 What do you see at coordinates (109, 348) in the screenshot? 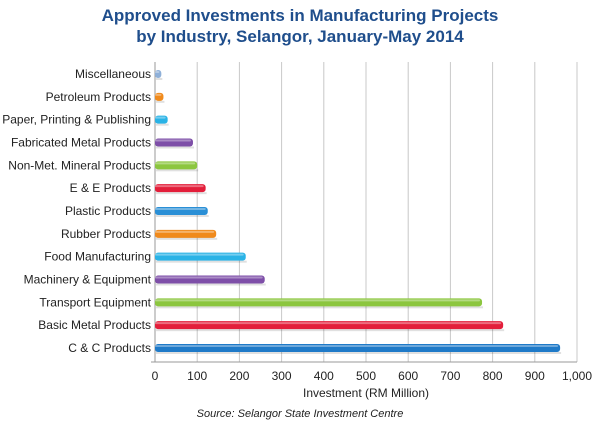
I see `category-label: C & C Products` at bounding box center [109, 348].